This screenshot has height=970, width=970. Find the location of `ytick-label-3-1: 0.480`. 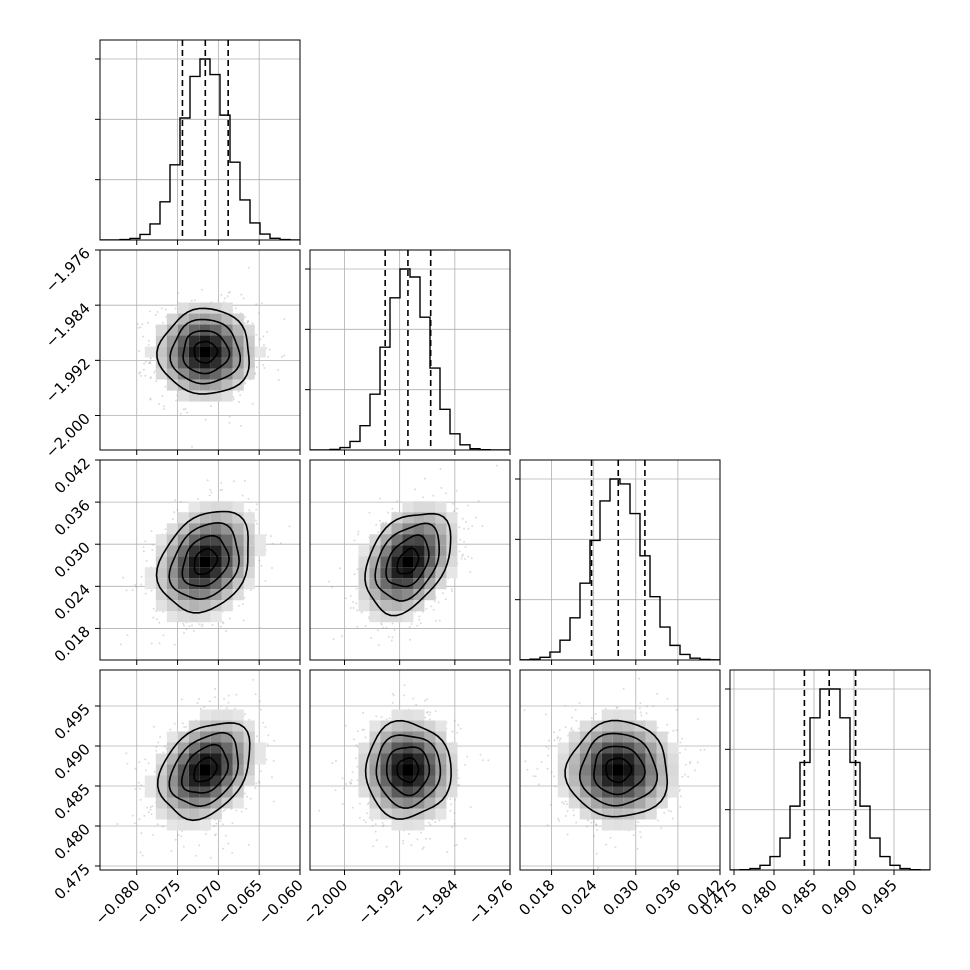

ytick-label-3-1: 0.480 is located at coordinates (72, 841).